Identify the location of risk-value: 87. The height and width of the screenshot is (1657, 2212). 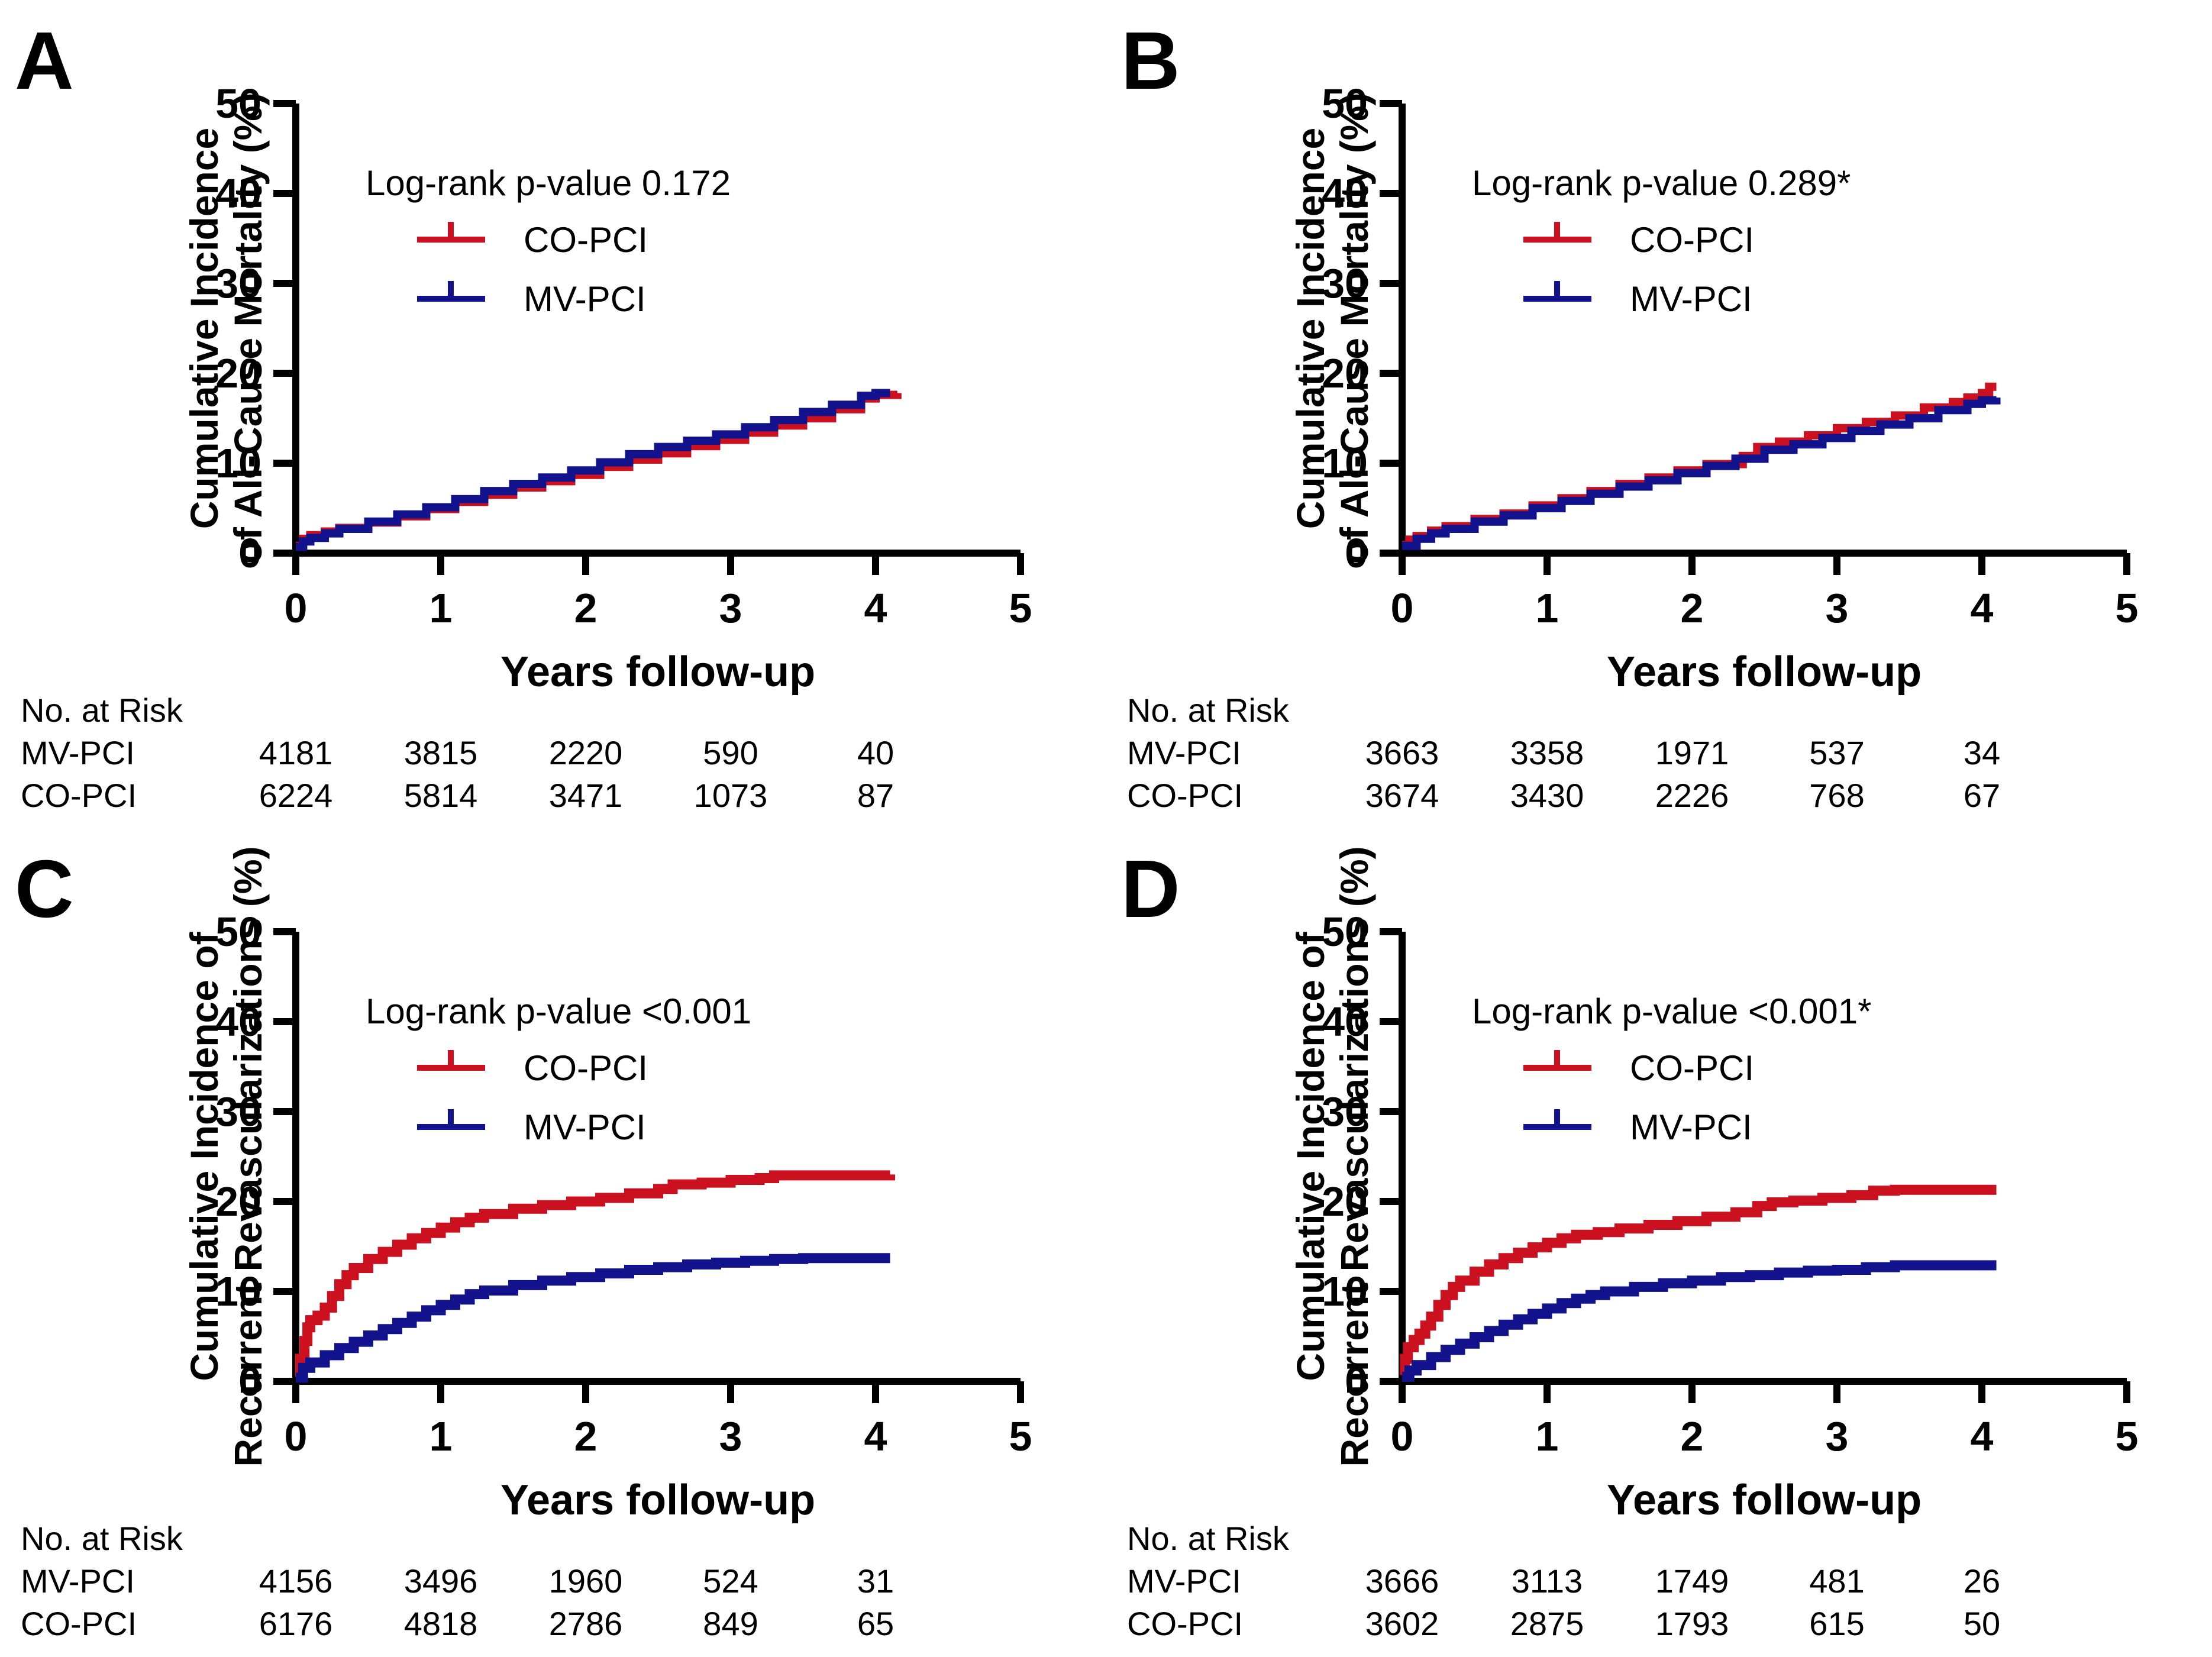
(875, 796).